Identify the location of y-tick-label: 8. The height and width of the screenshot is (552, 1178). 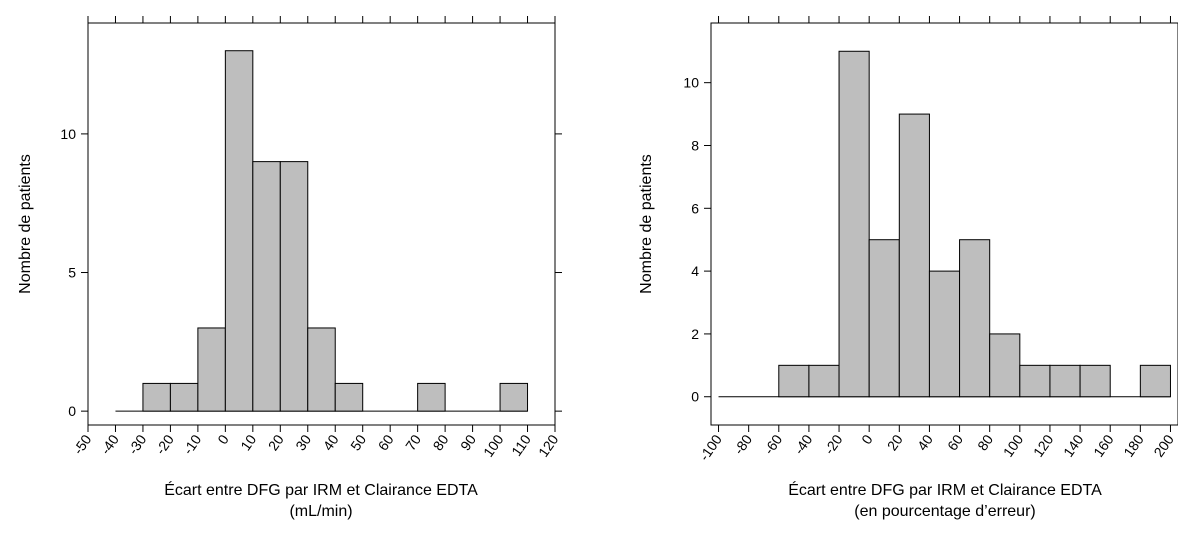
(695, 145).